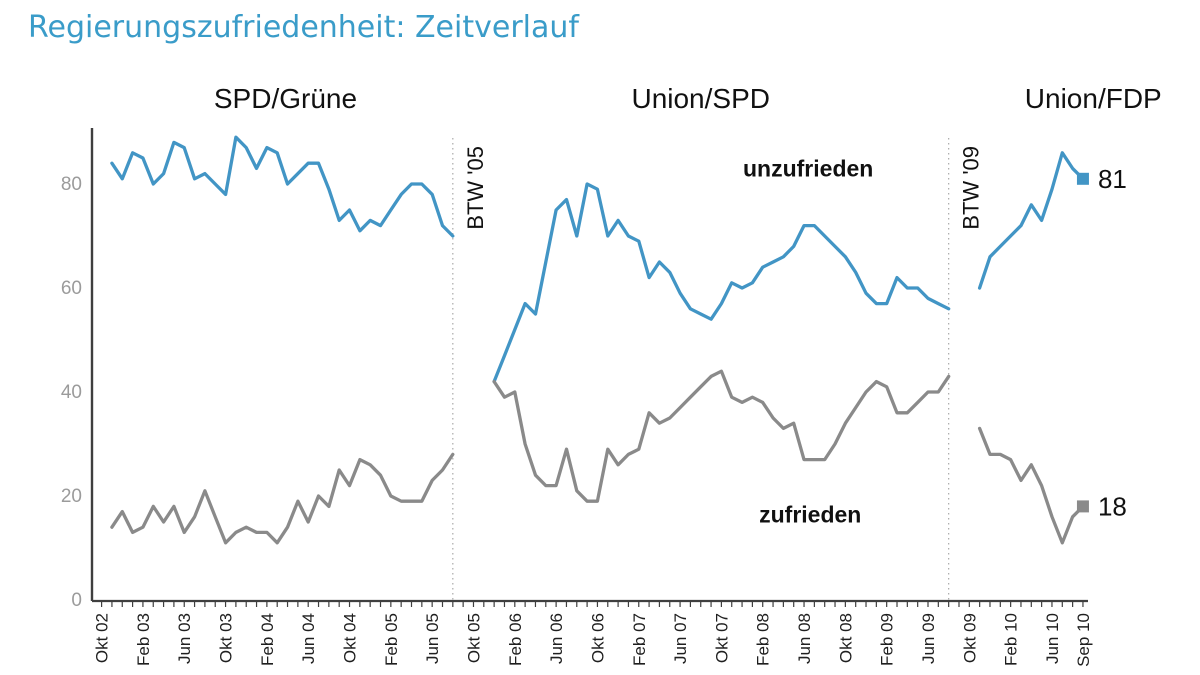 This screenshot has height=675, width=1200. What do you see at coordinates (810, 515) in the screenshot?
I see `series-label-zufrieden: zufrieden` at bounding box center [810, 515].